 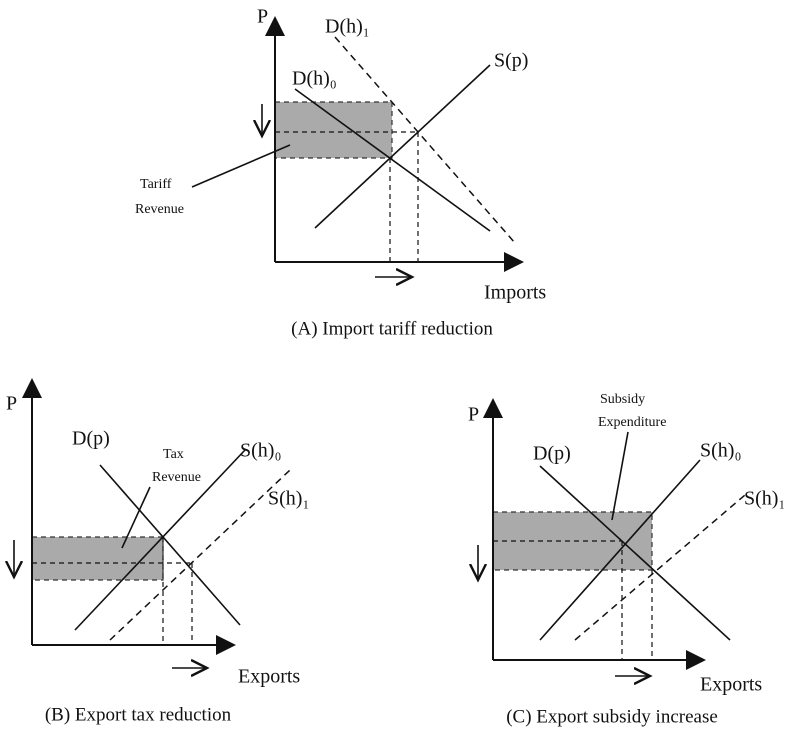 What do you see at coordinates (515, 293) in the screenshot?
I see `axis-label: Imports` at bounding box center [515, 293].